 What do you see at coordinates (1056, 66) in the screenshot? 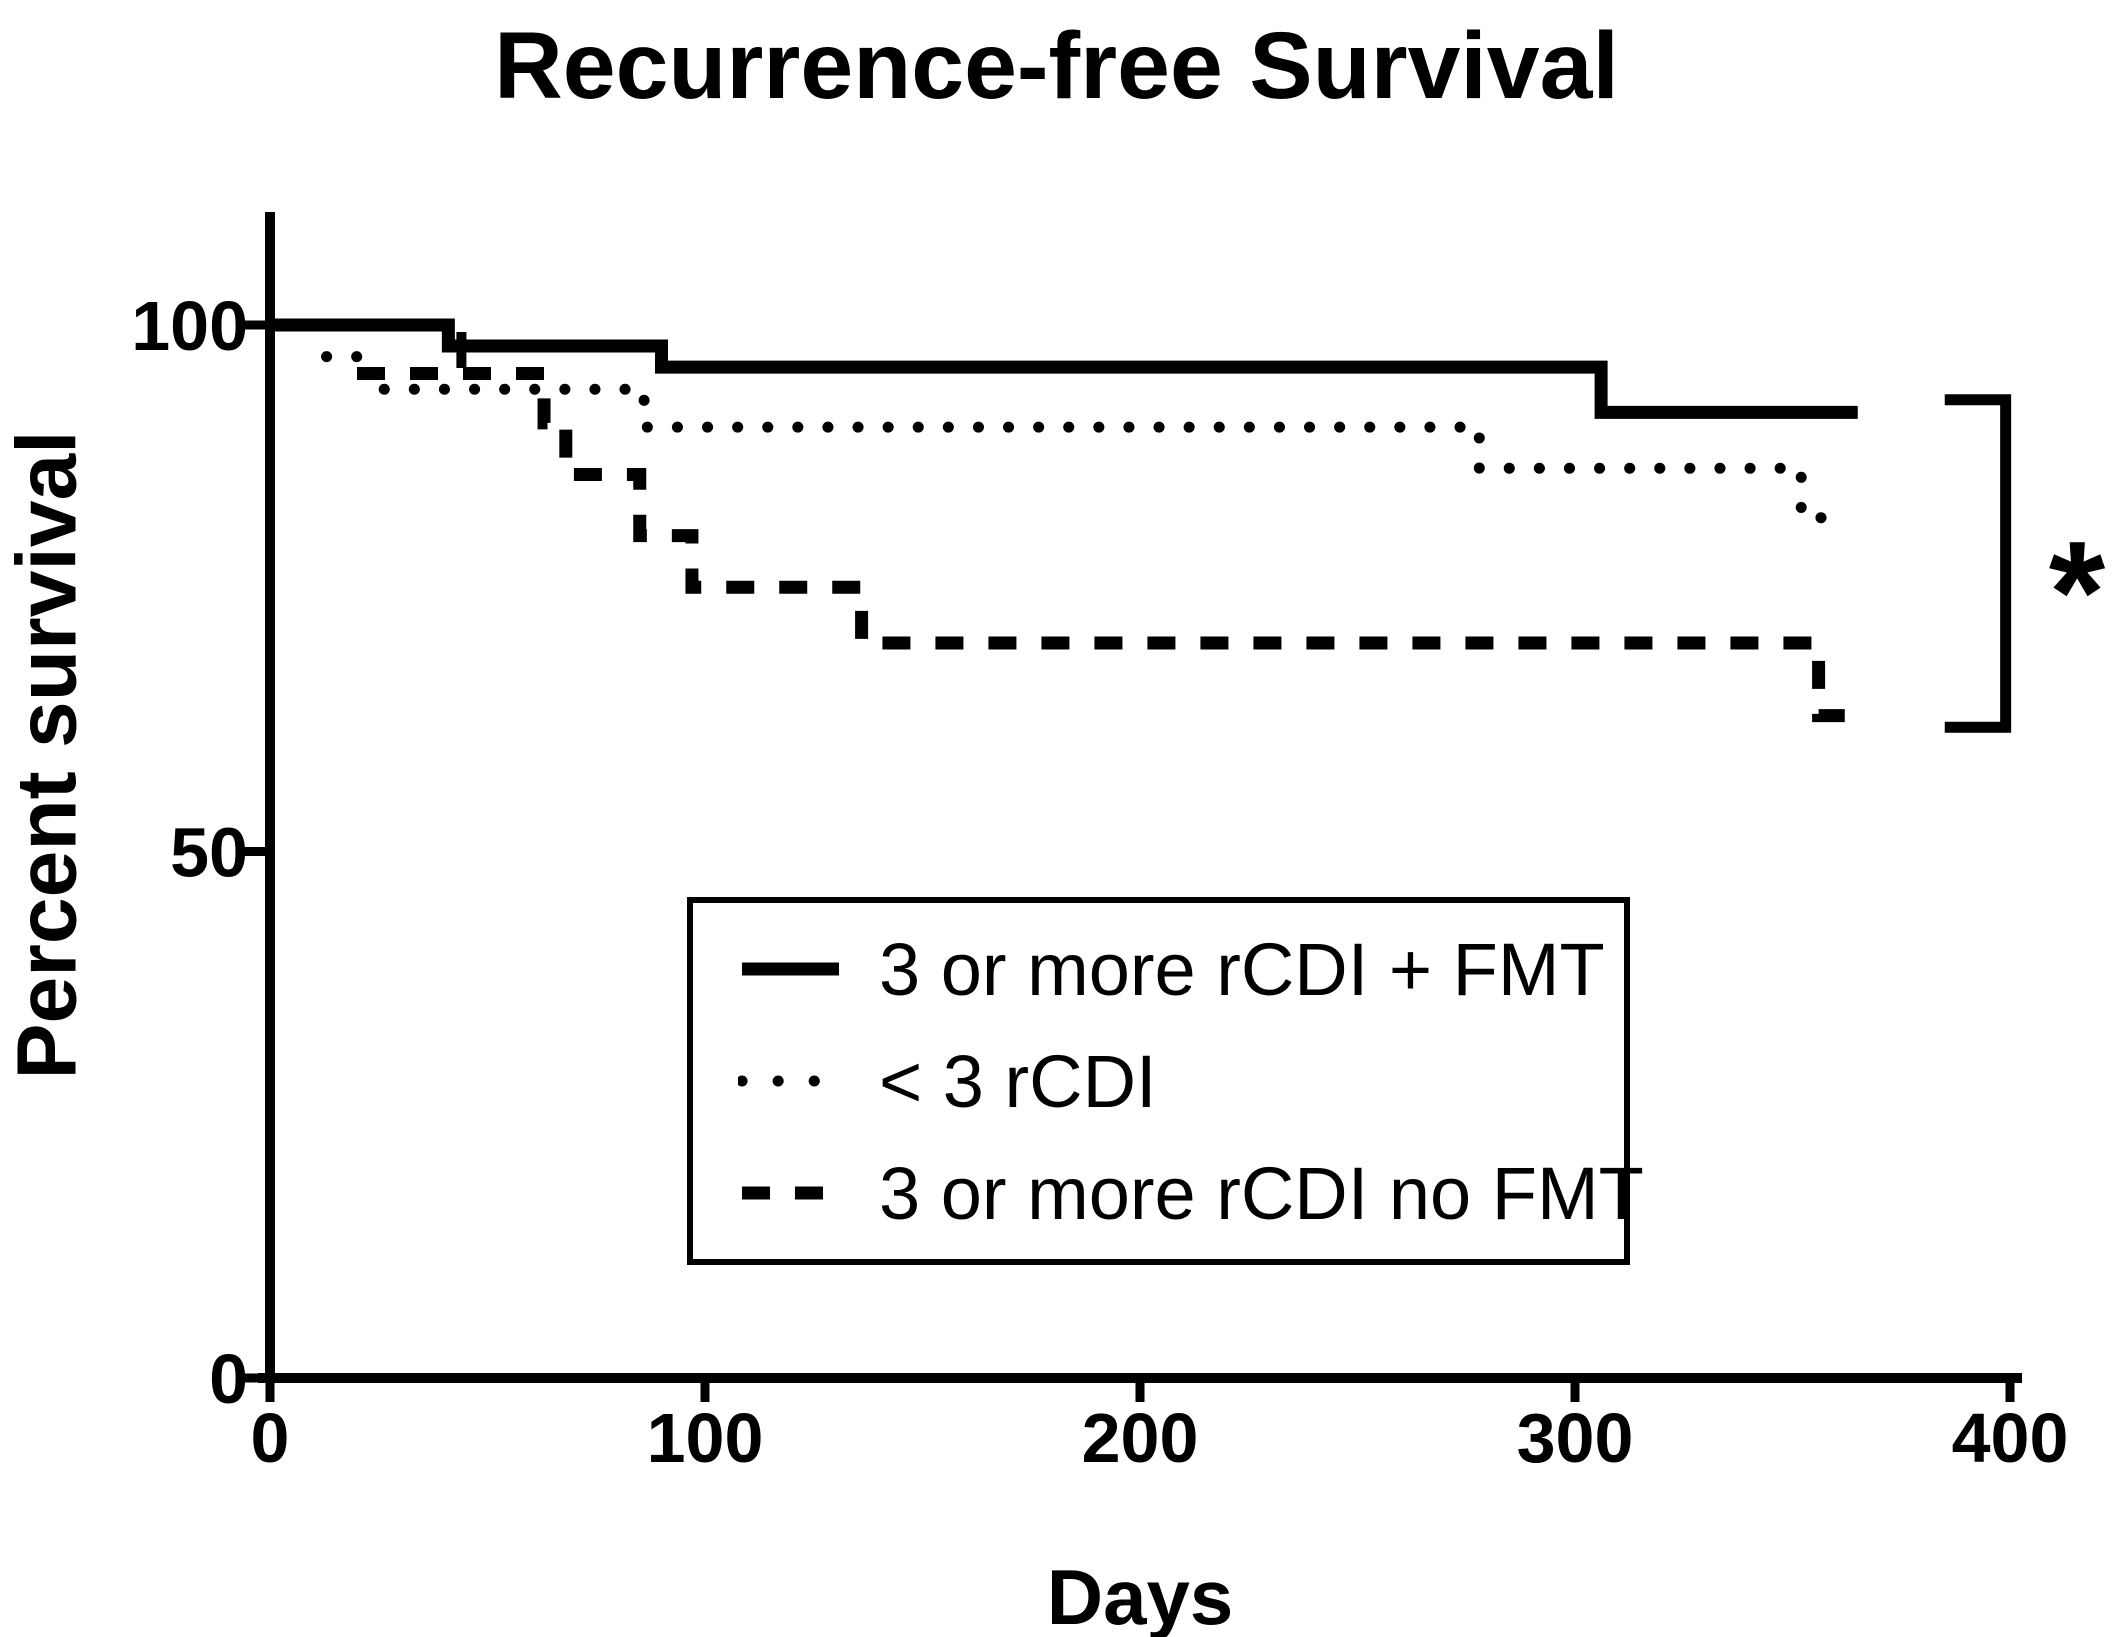
I see `chart-title: Recurrence-free Survival` at bounding box center [1056, 66].